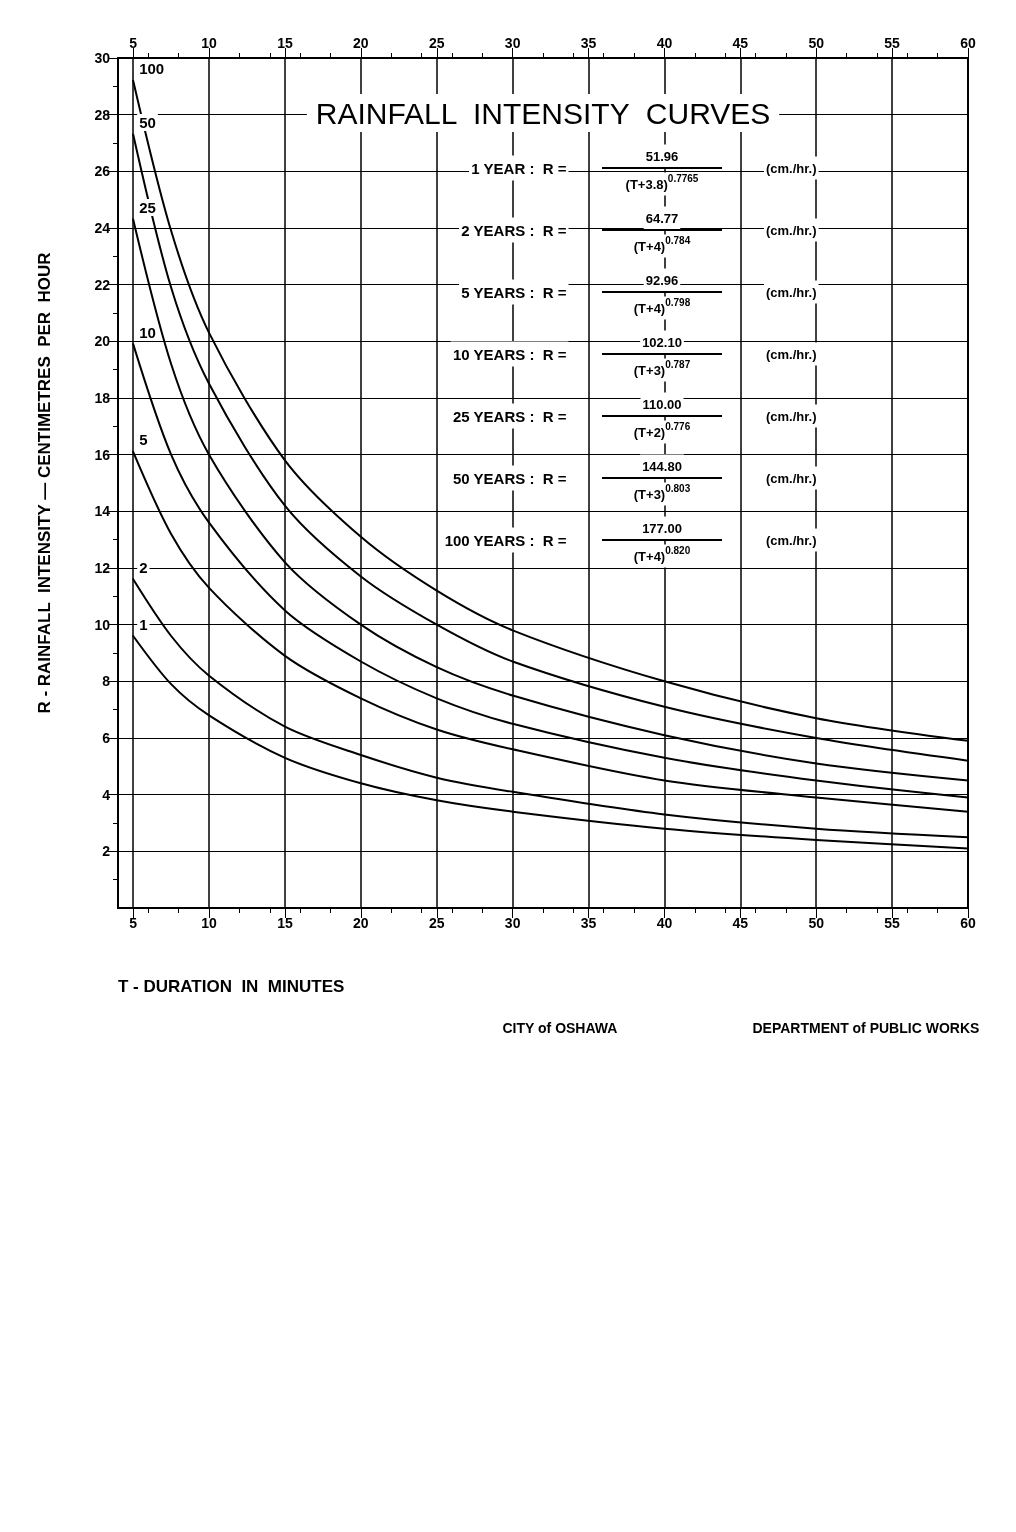 Image resolution: width=1016 pixels, height=1532 pixels. What do you see at coordinates (133, 923) in the screenshot?
I see `x-tick-label: 5` at bounding box center [133, 923].